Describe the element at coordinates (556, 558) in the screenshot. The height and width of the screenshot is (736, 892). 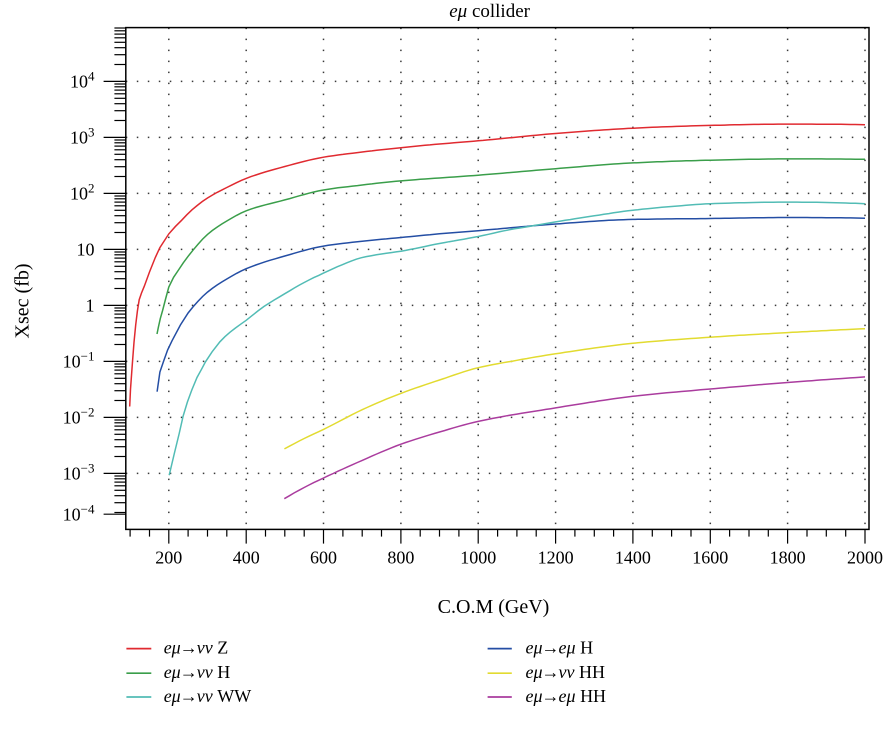
I see `svg-text: 1200` at that location.